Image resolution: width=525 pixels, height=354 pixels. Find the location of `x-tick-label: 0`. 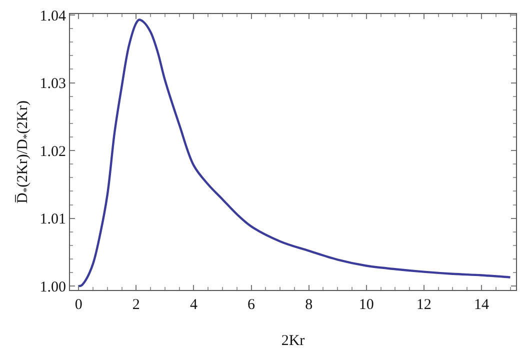

x-tick-label: 0 is located at coordinates (78, 305).